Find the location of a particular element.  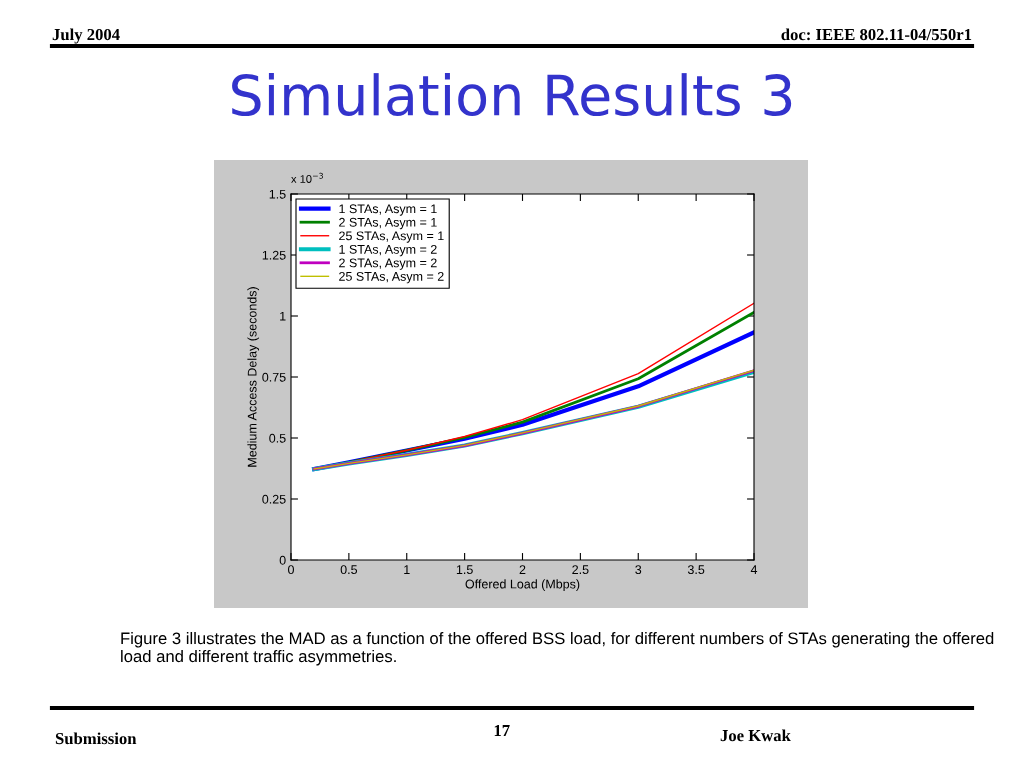

x-tick-label: 1 is located at coordinates (407, 569).